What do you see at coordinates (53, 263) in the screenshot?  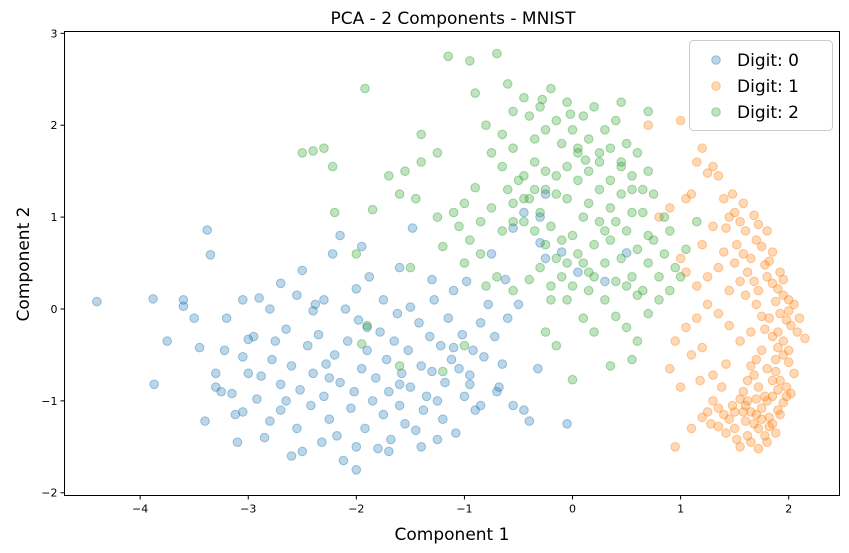 I see `y-axis-ticks: −2 −1 0 1 2 3` at bounding box center [53, 263].